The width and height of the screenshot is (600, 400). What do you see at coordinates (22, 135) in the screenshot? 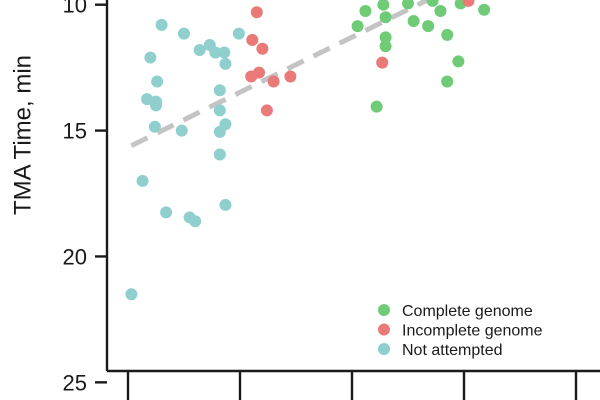
I see `y-axis-title: TMA Time, min` at bounding box center [22, 135].